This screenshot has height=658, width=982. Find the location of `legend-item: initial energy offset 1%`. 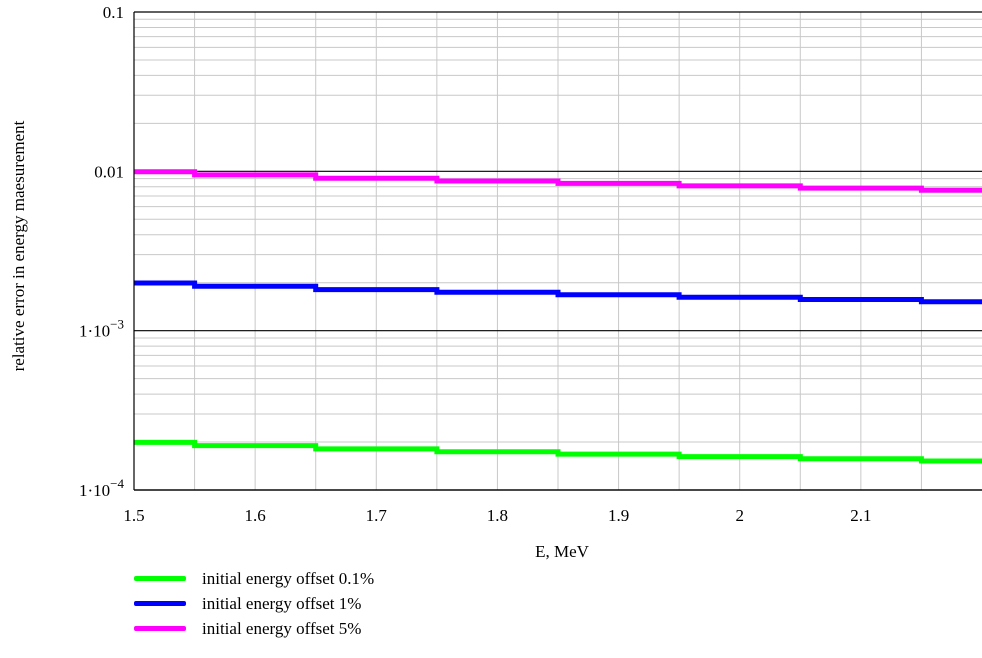

legend-item: initial energy offset 1% is located at coordinates (254, 603).